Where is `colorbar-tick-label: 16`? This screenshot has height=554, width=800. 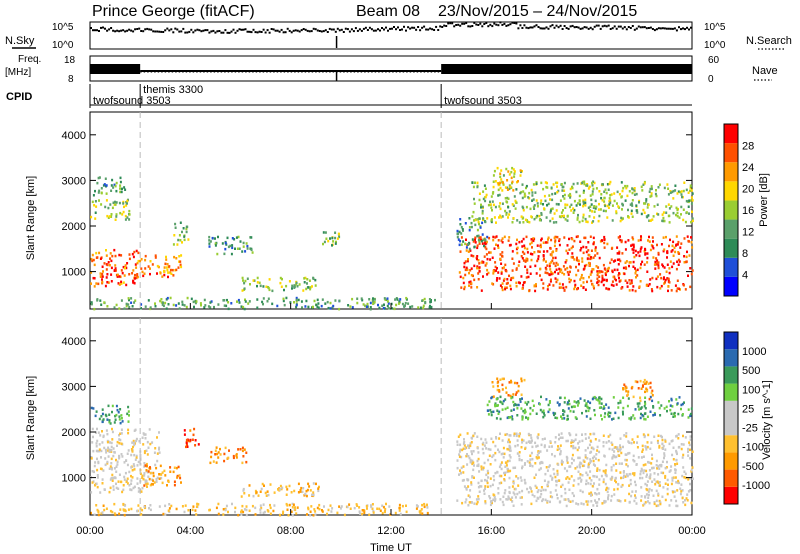
colorbar-tick-label: 16 is located at coordinates (748, 211).